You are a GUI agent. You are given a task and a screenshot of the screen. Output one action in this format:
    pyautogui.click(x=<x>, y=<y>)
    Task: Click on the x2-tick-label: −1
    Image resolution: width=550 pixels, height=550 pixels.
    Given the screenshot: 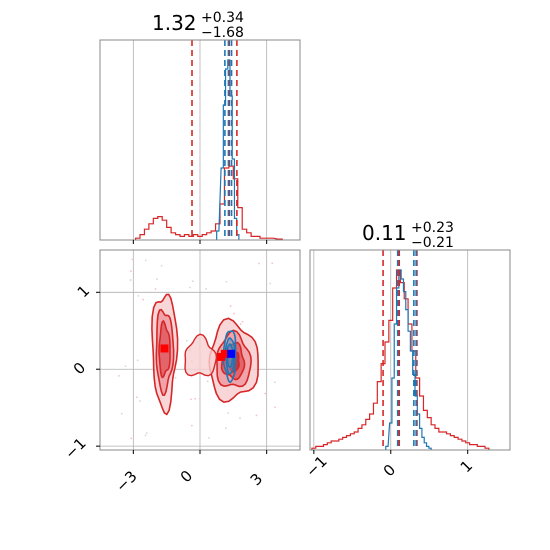 What is the action you would take?
    pyautogui.click(x=316, y=466)
    